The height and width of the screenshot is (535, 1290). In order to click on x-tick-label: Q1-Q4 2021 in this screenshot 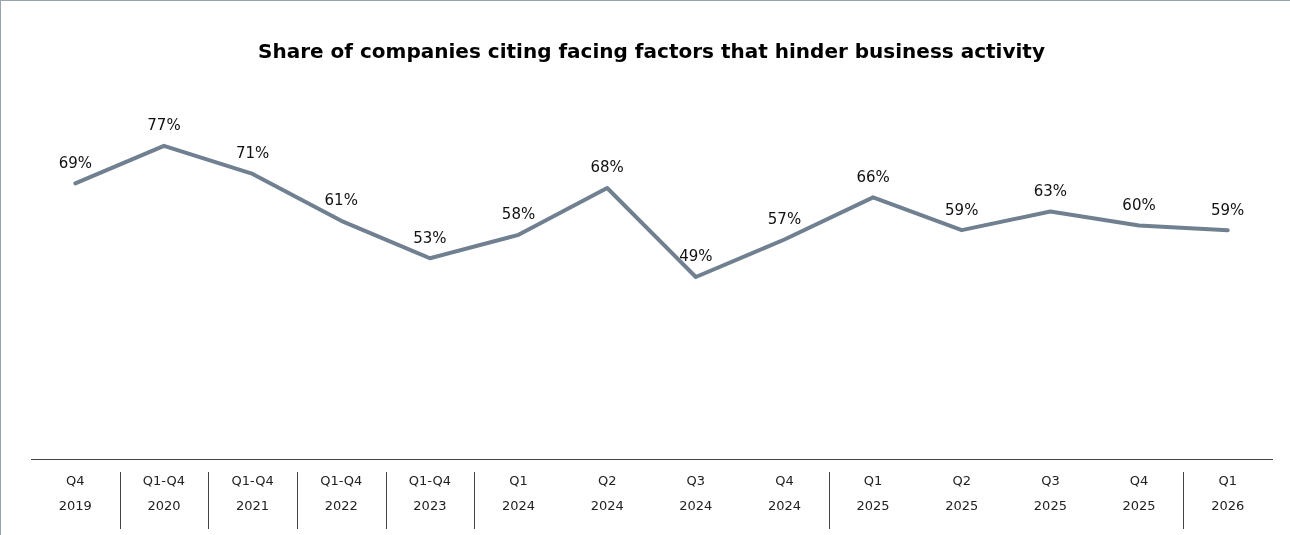, I will do `click(252, 493)`.